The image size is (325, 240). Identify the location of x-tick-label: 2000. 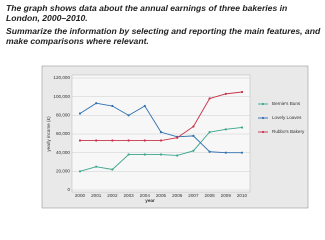
(80, 195).